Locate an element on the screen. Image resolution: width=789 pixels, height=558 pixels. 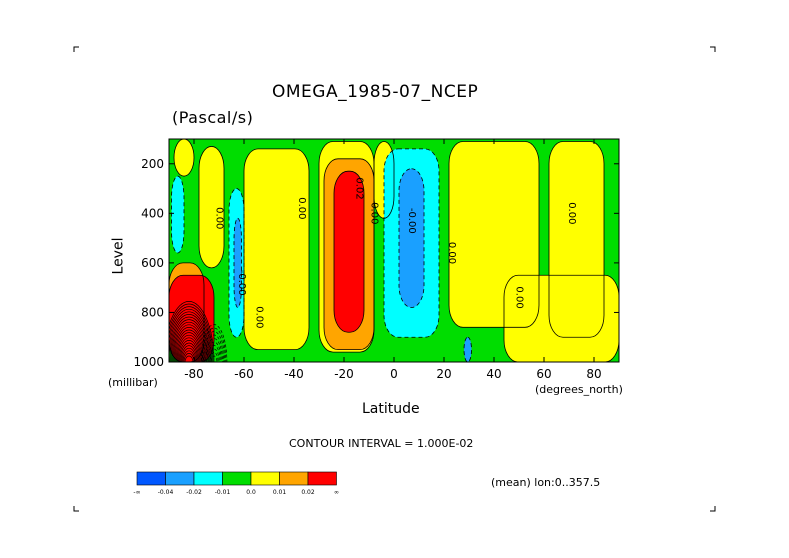
y-tick-label: 400 is located at coordinates (152, 213).